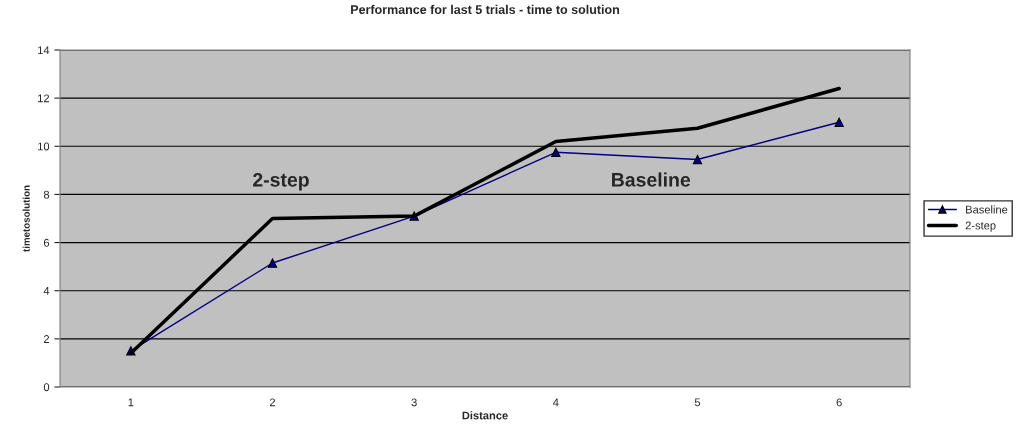  Describe the element at coordinates (414, 402) in the screenshot. I see `x-tick-label: 3` at that location.